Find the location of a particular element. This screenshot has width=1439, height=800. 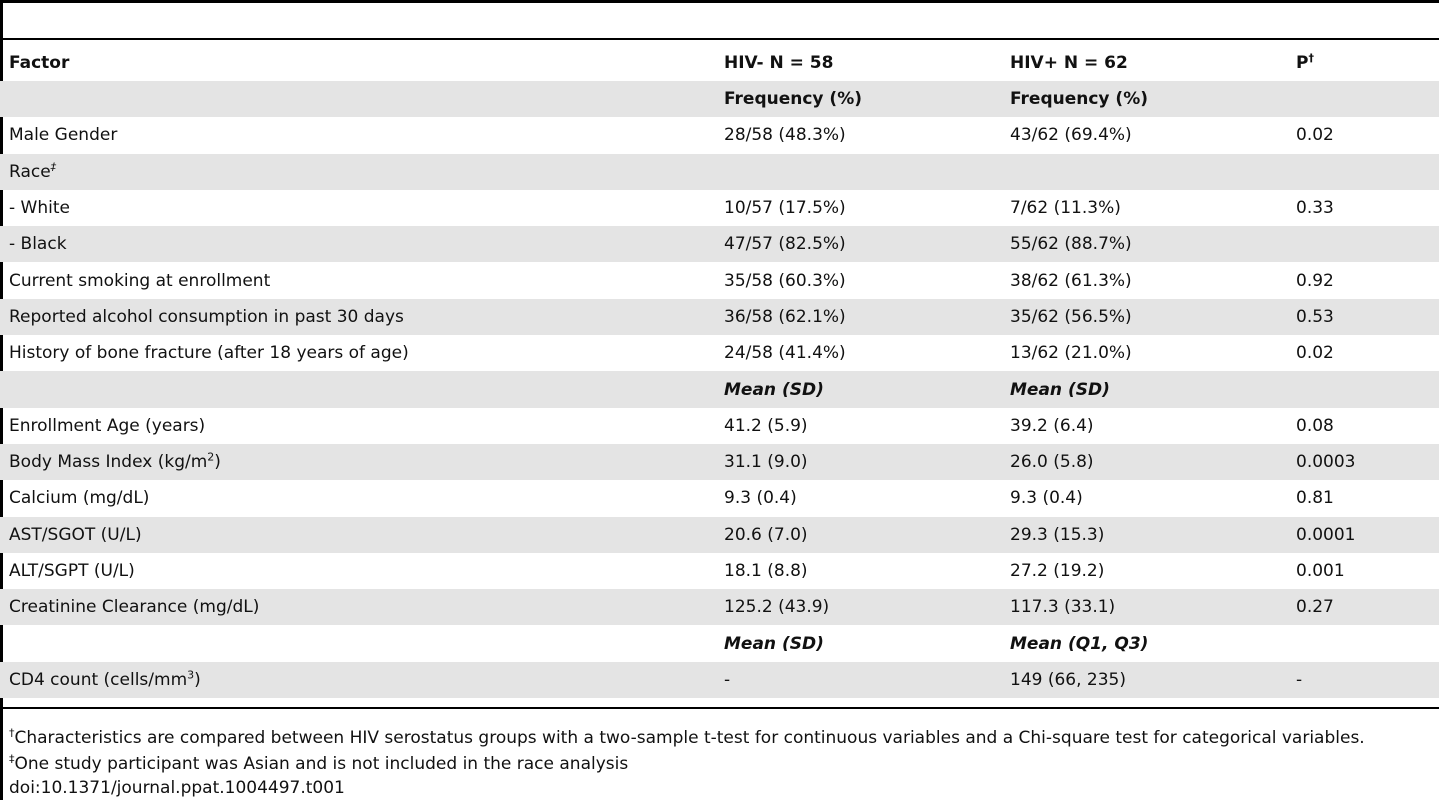

table-row: CD4 count (cells/mm3) - 149 (66, 235) - is located at coordinates (719, 680).